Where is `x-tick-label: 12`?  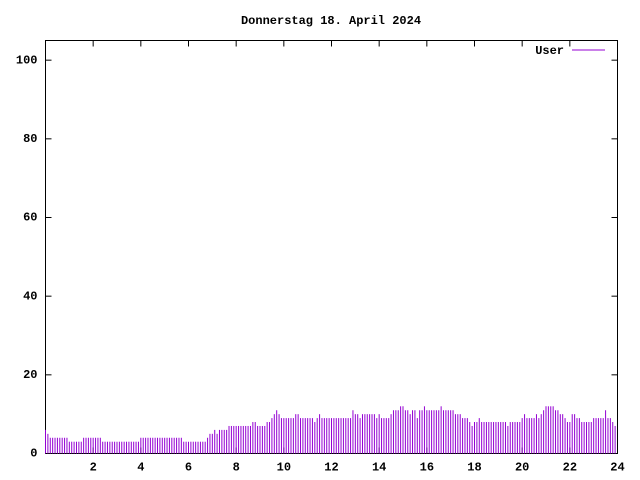 x-tick-label: 12 is located at coordinates (331, 468).